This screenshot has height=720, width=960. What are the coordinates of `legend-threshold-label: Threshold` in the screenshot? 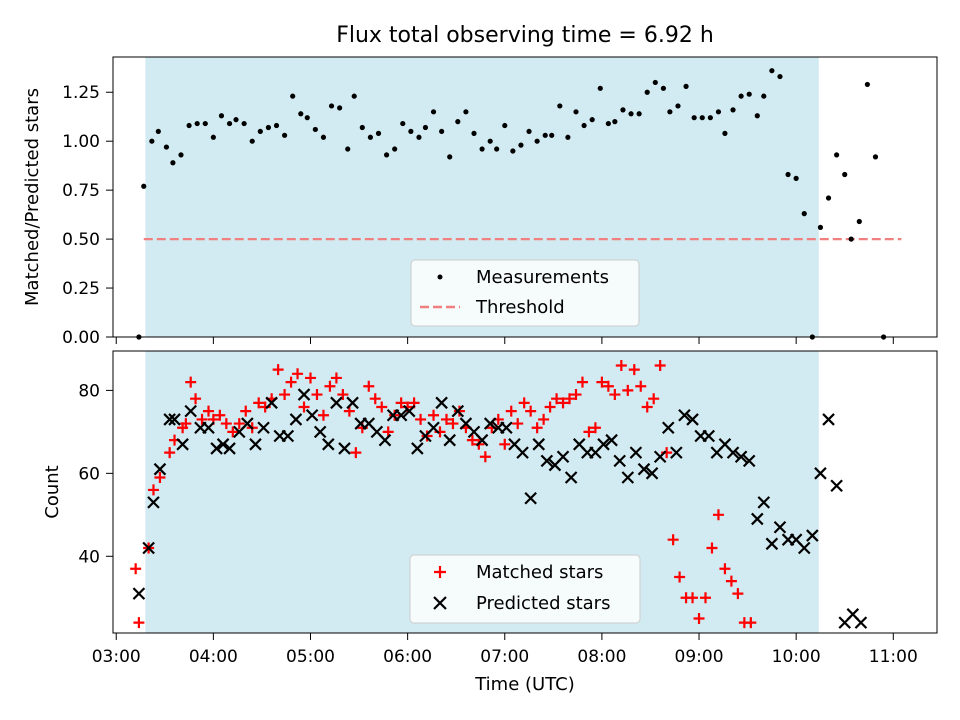 It's located at (520, 307).